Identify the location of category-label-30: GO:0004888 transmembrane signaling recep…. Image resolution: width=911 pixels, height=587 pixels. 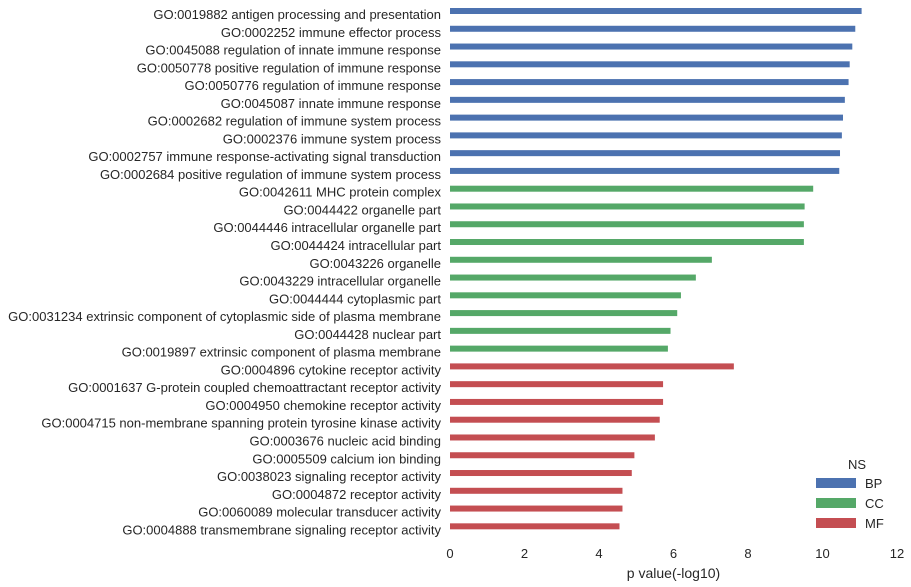
(281, 529).